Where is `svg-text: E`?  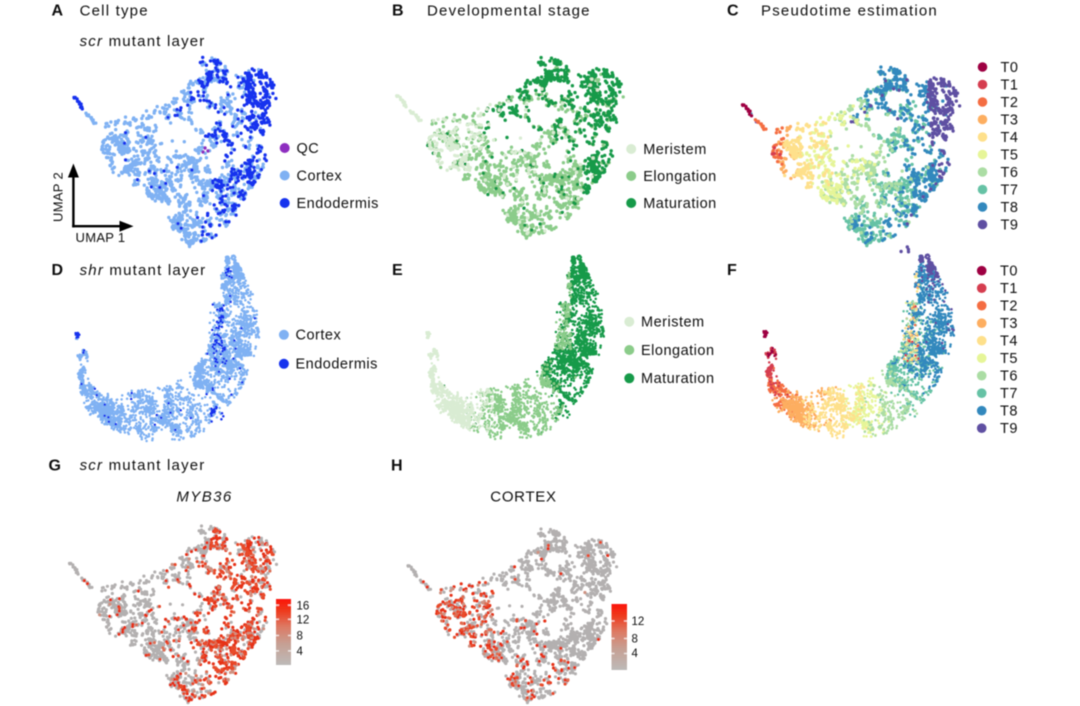
svg-text: E is located at coordinates (397, 270).